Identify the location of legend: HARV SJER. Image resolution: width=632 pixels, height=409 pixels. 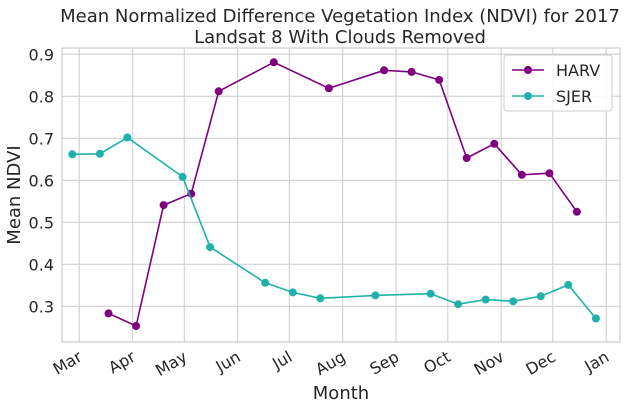
(558, 83).